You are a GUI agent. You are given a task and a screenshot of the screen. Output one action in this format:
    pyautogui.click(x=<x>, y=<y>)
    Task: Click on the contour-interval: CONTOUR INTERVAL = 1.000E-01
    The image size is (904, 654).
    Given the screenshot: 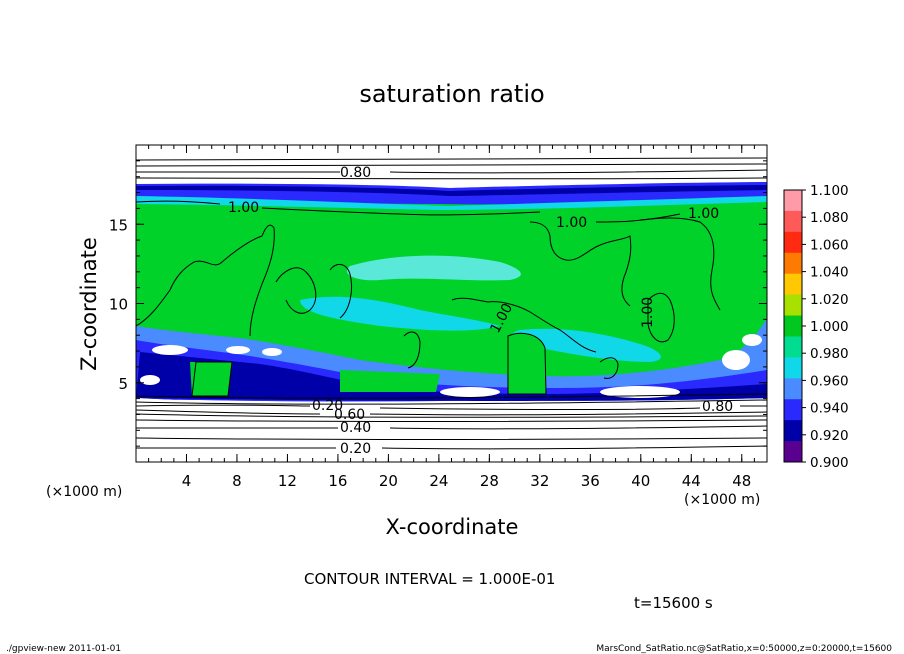 What is the action you would take?
    pyautogui.click(x=429, y=579)
    